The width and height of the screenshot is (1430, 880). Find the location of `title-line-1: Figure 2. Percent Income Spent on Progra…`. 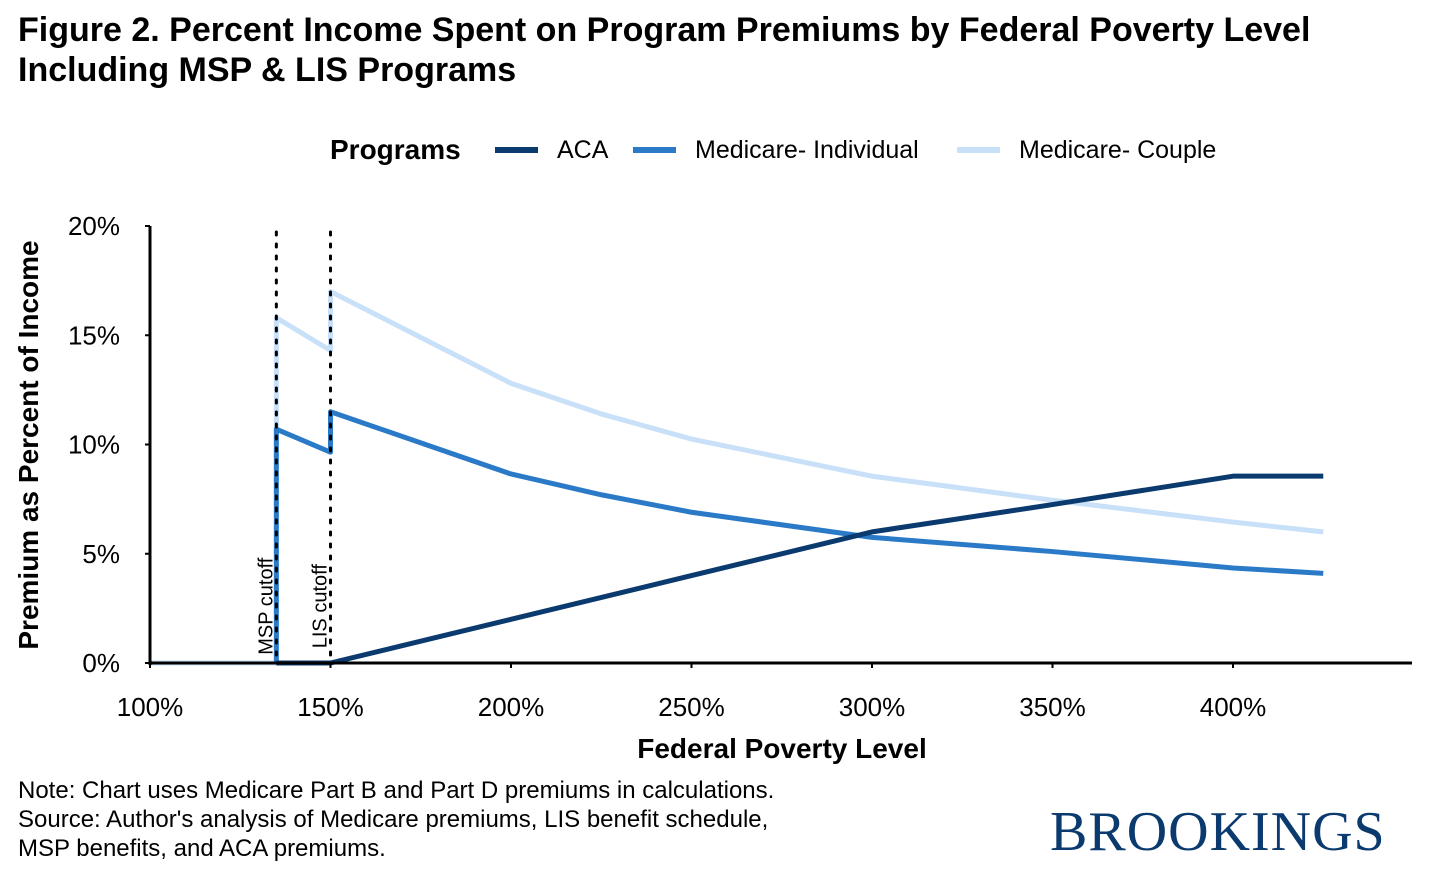

title-line-1: Figure 2. Percent Income Spent on Progra… is located at coordinates (664, 30).